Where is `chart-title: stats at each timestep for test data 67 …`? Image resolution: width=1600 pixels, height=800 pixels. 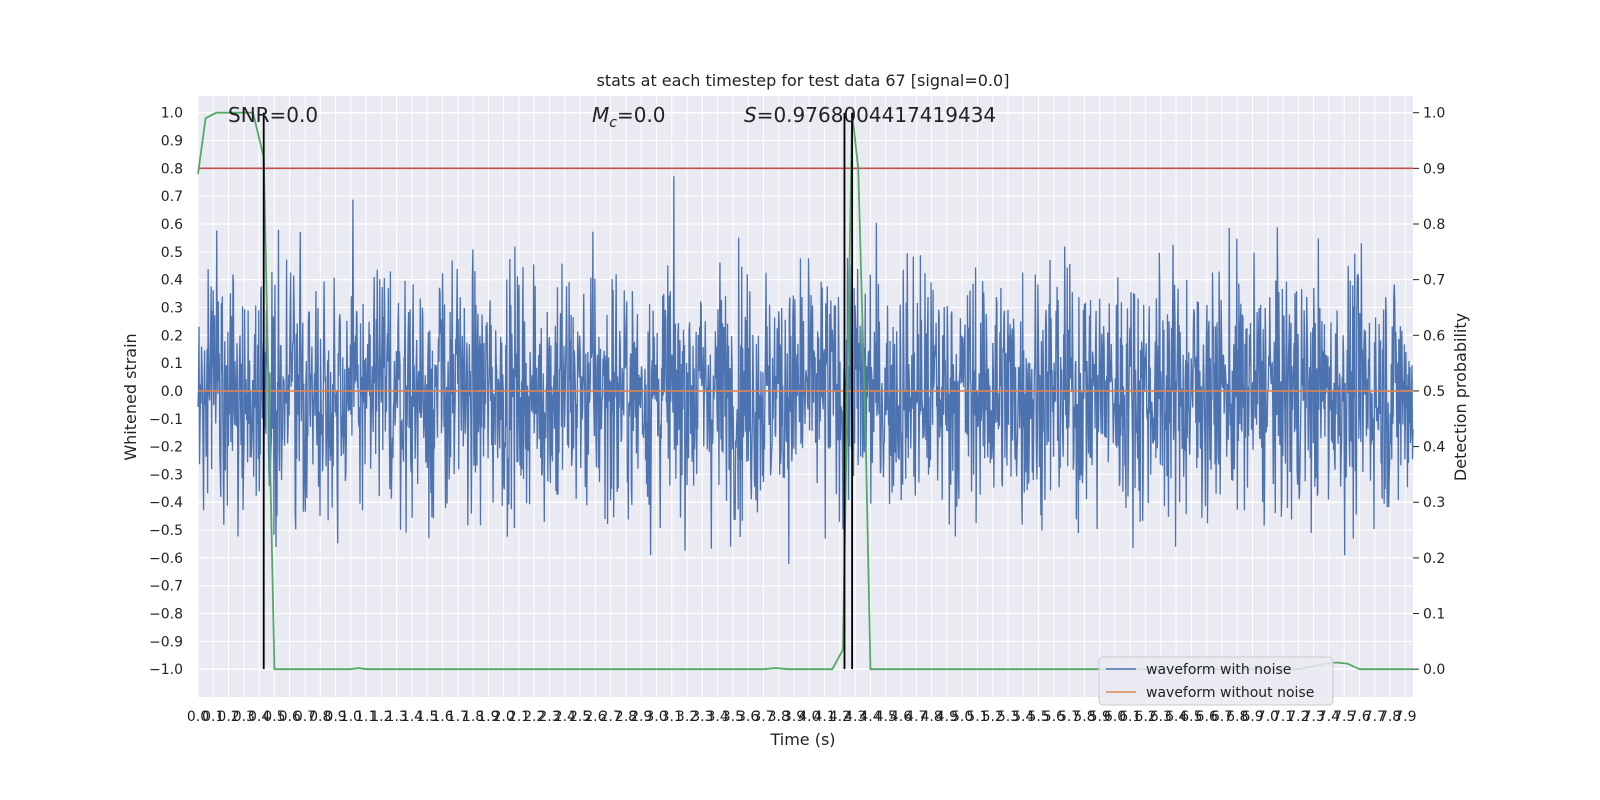 chart-title: stats at each timestep for test data 67 … is located at coordinates (803, 80).